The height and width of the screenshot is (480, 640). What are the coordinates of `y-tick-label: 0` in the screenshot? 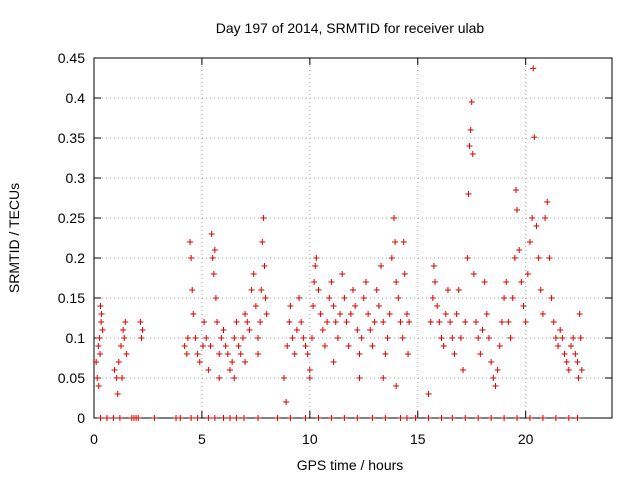 It's located at (81, 418).